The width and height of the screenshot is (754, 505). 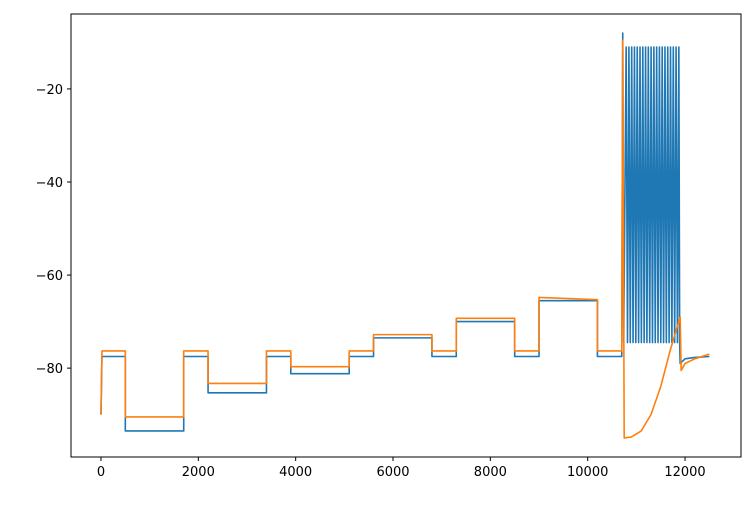 What do you see at coordinates (198, 472) in the screenshot?
I see `x-tick-label: 2000` at bounding box center [198, 472].